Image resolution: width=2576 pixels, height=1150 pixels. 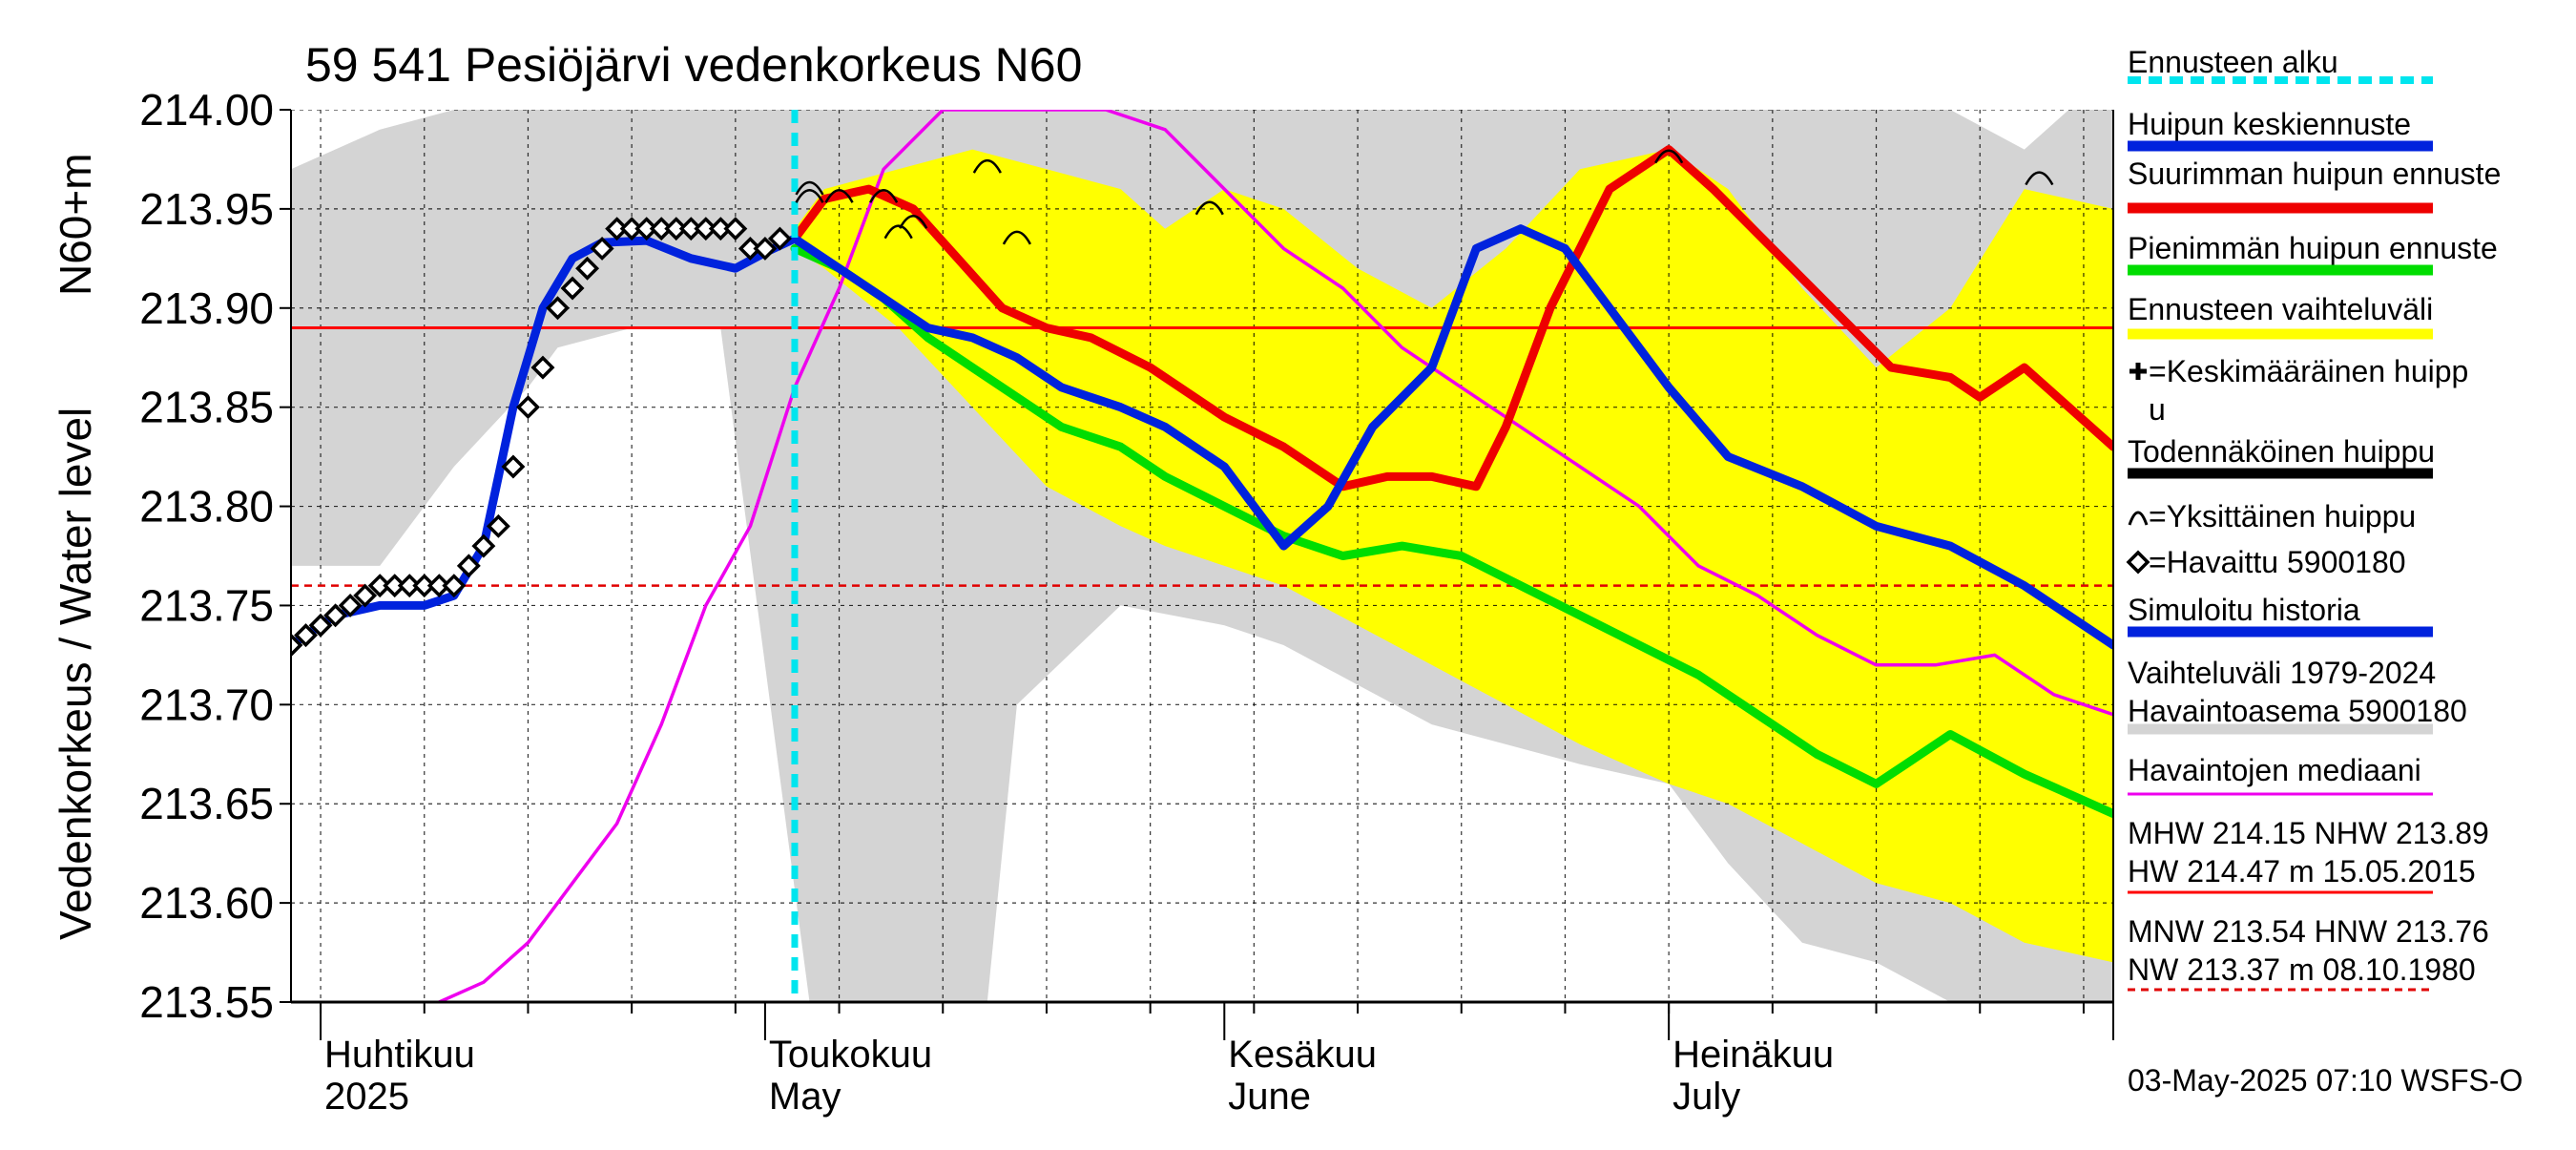 I want to click on legend-label: Pienimmän huipun ennuste, so click(x=2313, y=248).